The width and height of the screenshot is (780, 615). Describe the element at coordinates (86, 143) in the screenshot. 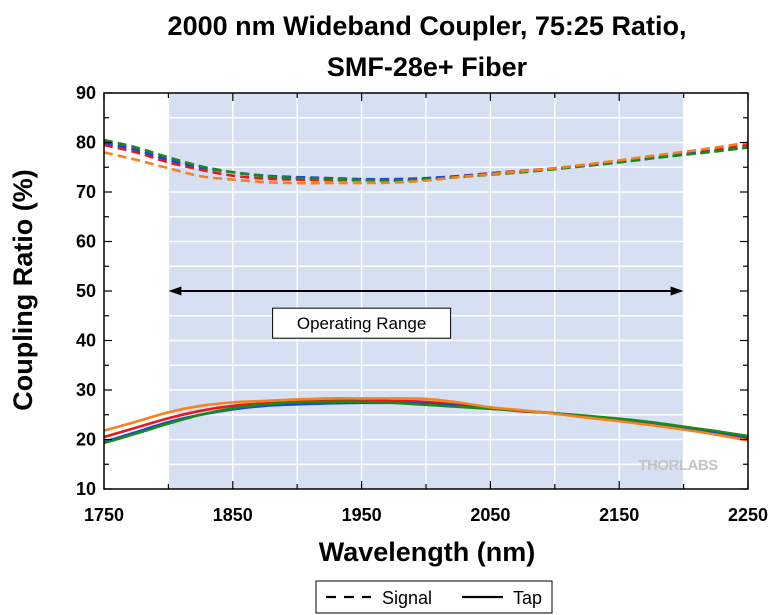

I see `y-tick-label-80: 80` at that location.